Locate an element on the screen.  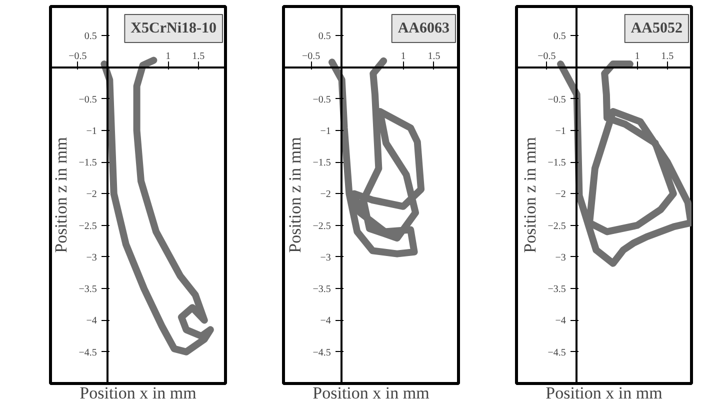
text: AA5052 is located at coordinates (656, 28).